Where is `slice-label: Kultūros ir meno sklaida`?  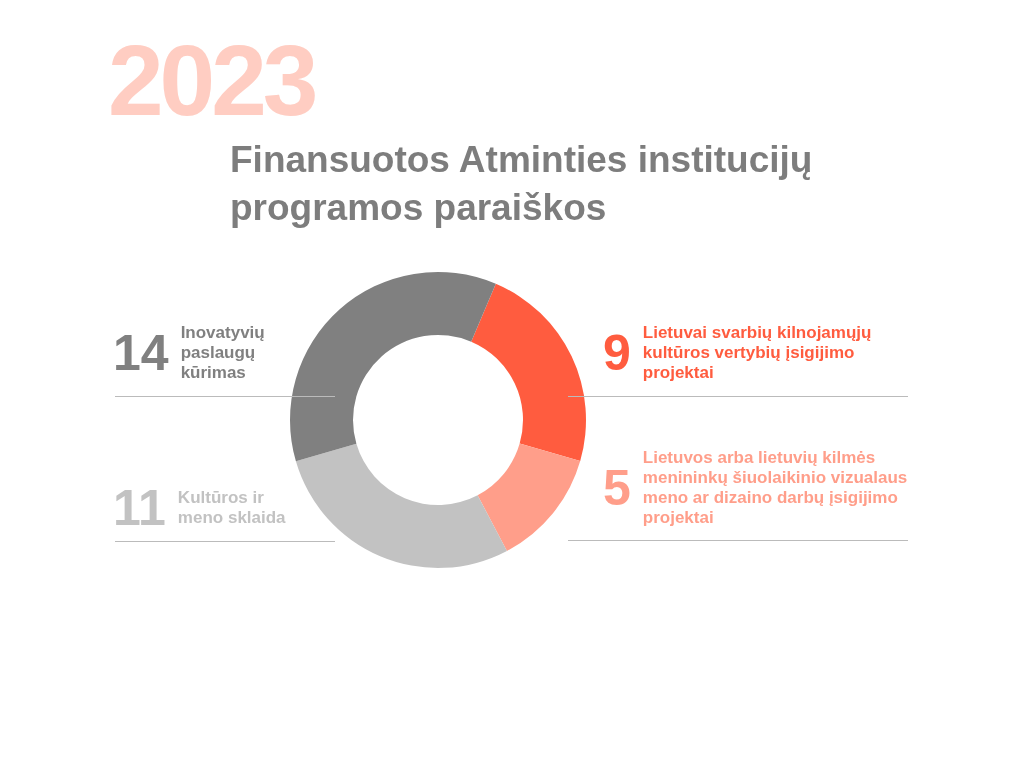
slice-label: Kultūros ir meno sklaida is located at coordinates (232, 508).